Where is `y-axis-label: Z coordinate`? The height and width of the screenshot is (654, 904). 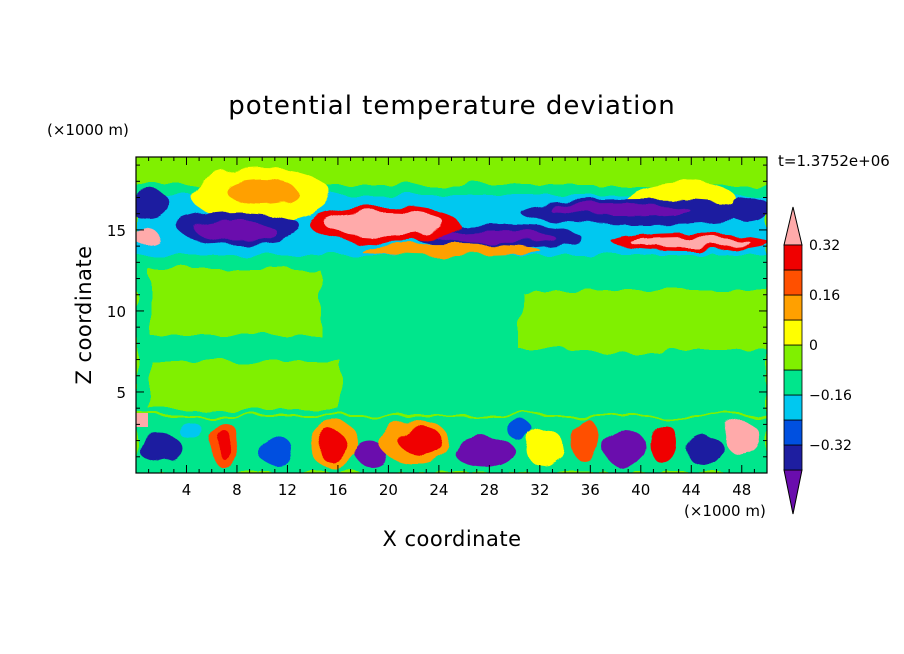
y-axis-label: Z coordinate is located at coordinates (84, 314).